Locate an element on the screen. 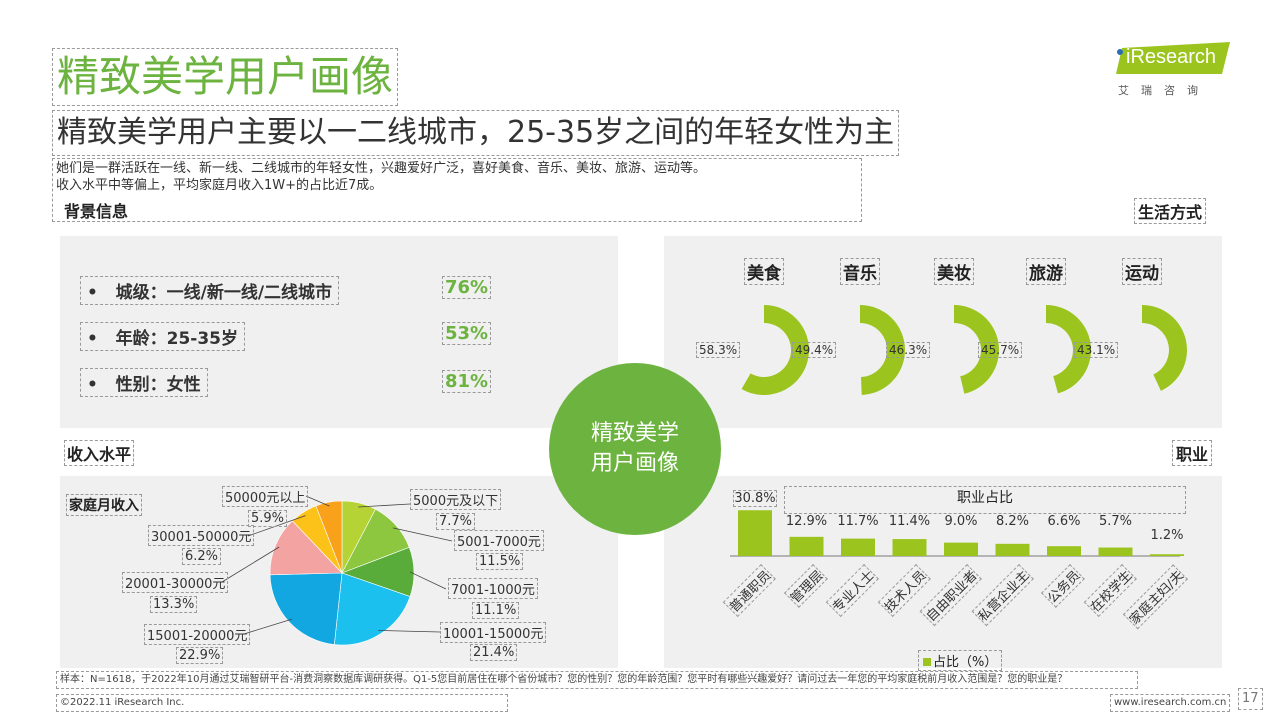  logo-banner is located at coordinates (1173, 58).